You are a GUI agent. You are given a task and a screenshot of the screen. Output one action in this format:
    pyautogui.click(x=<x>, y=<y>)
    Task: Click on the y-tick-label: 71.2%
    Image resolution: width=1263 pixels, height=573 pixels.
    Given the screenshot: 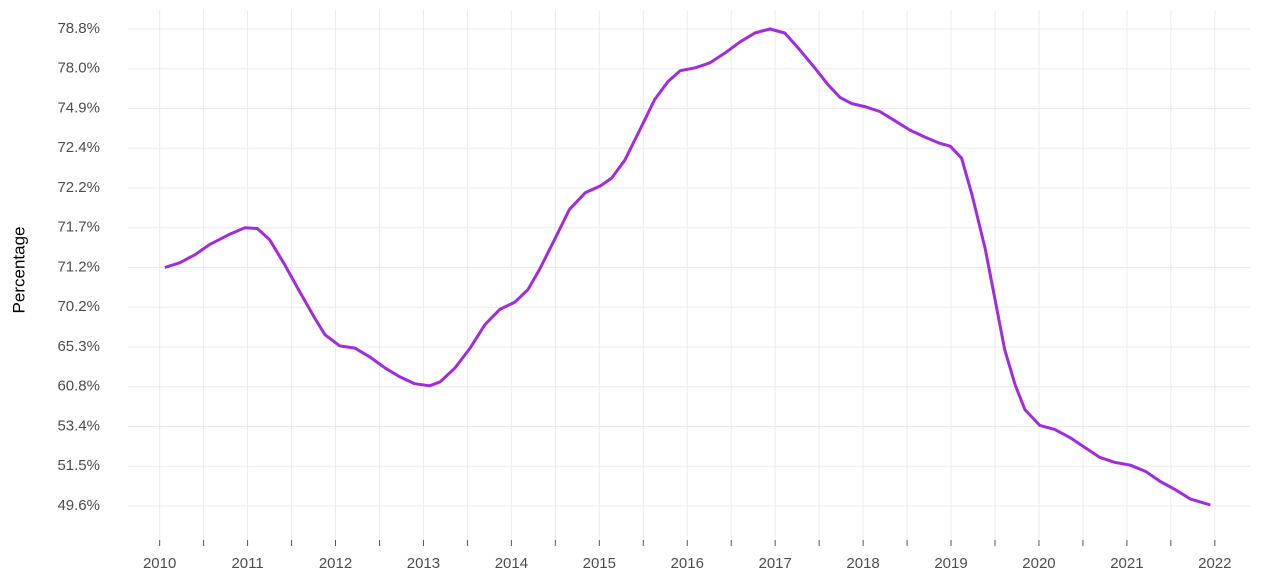 What is the action you would take?
    pyautogui.click(x=78, y=266)
    